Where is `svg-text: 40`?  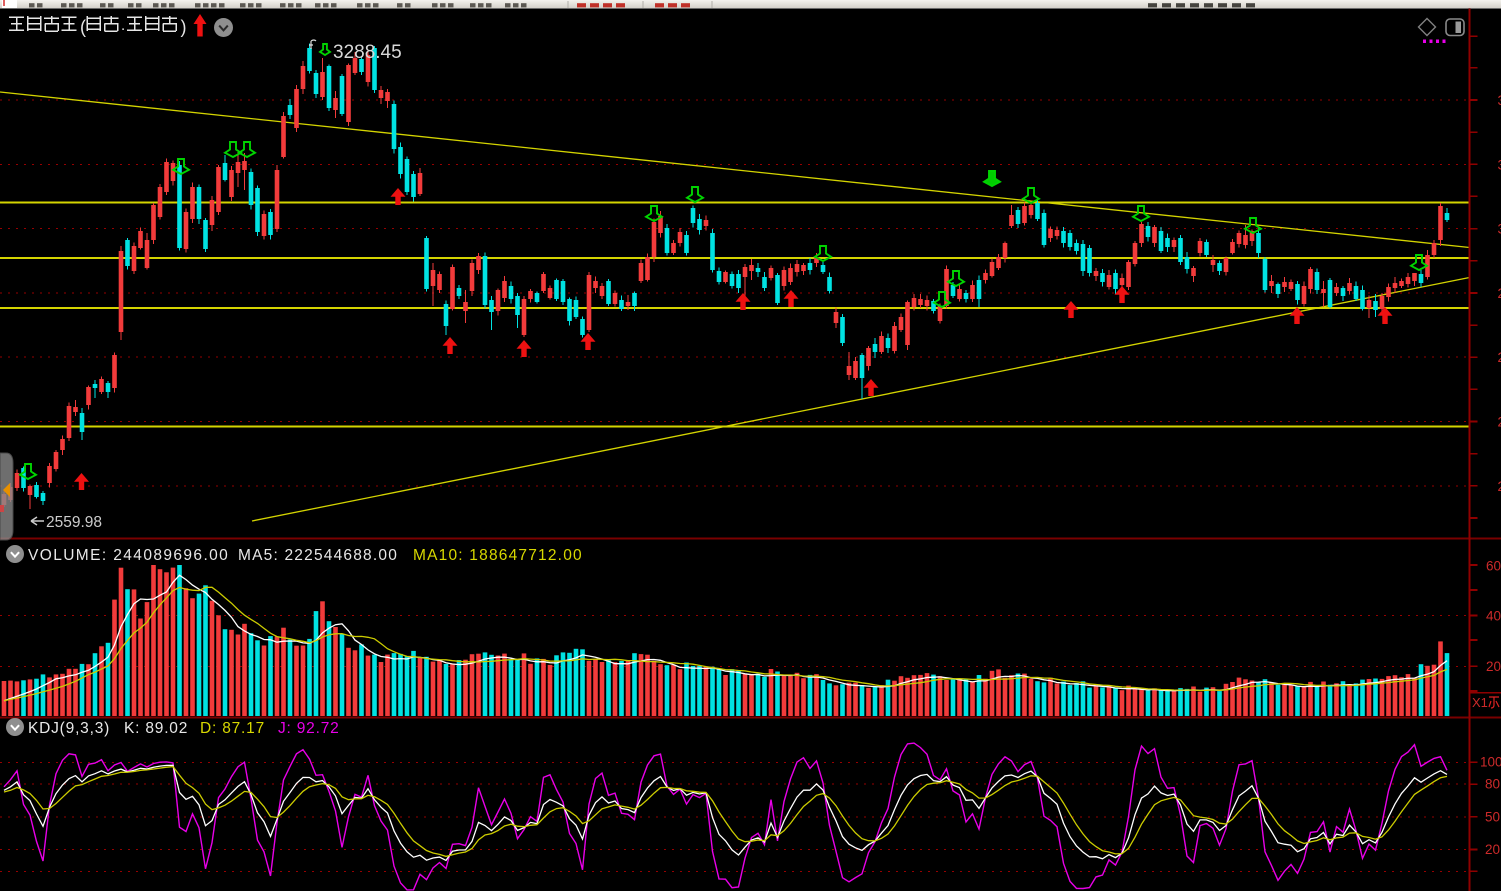 svg-text: 40 is located at coordinates (1493, 616).